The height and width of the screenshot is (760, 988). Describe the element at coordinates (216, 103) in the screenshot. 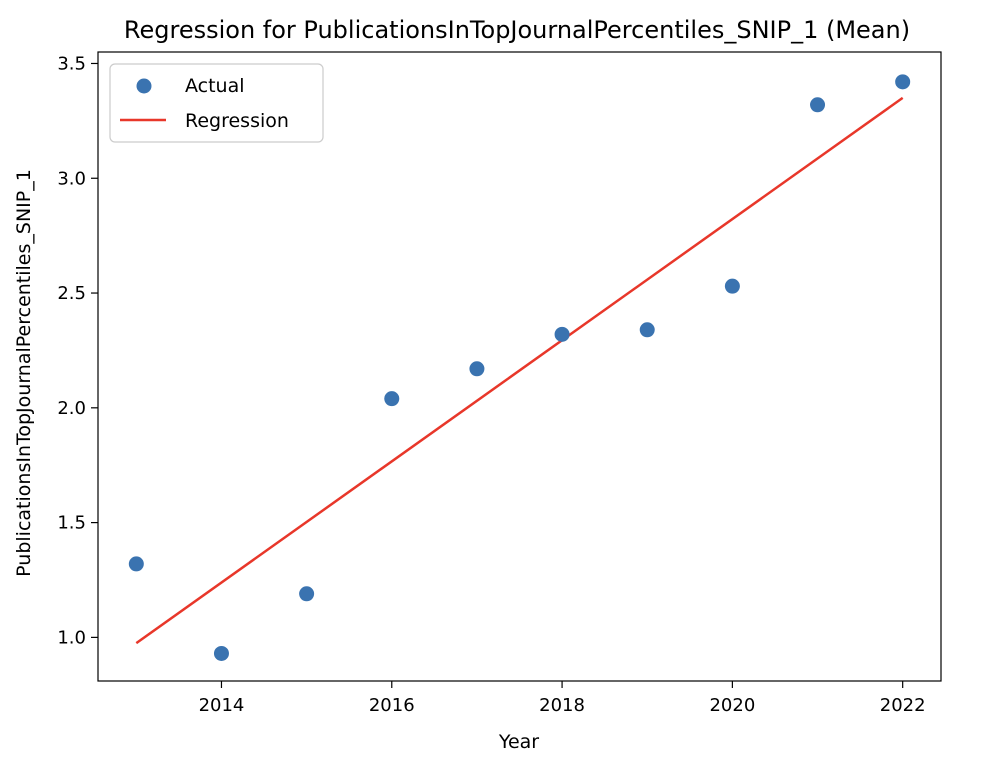

I see `legend: Actual Regression` at that location.